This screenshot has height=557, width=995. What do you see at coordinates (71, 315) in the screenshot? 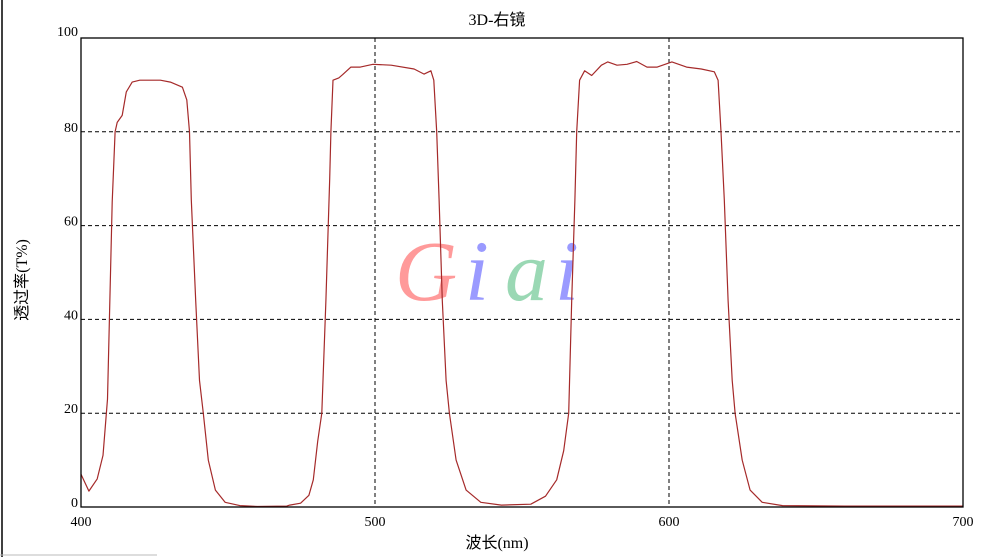
I see `y-tick-label: 40` at bounding box center [71, 315].